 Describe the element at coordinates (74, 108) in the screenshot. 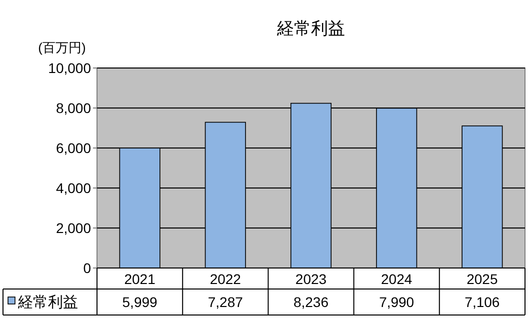

I see `y-tick-label: 8,000` at that location.